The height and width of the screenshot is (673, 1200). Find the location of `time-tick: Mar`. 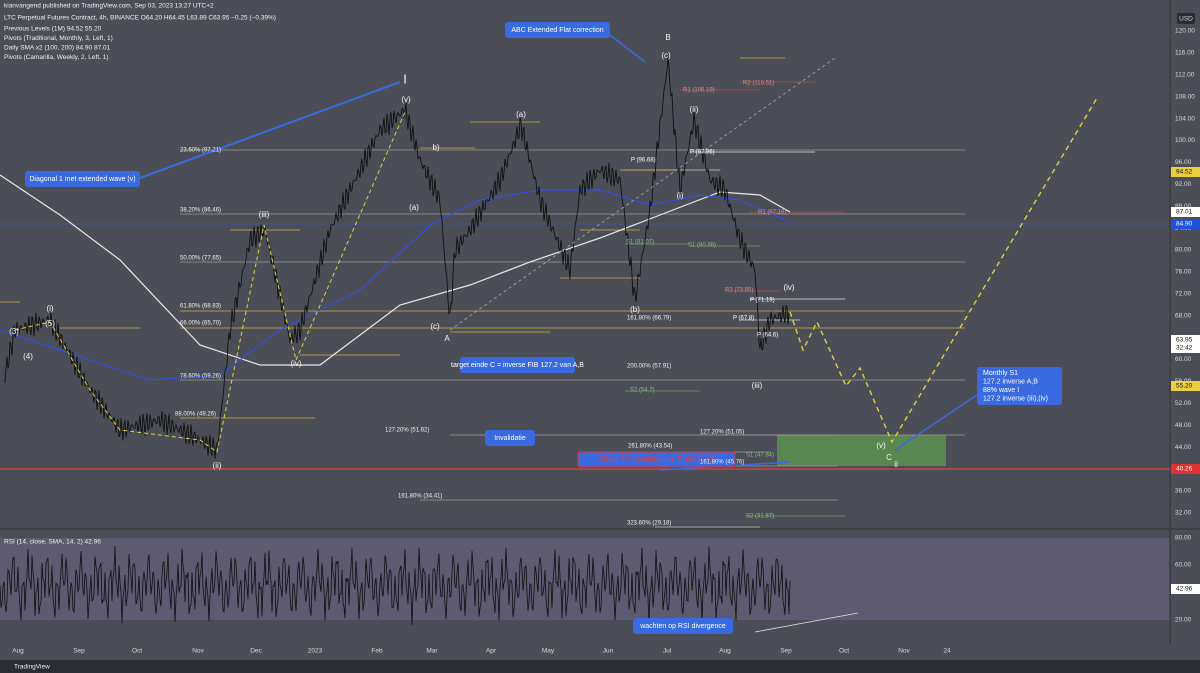

time-tick: Mar is located at coordinates (432, 651).